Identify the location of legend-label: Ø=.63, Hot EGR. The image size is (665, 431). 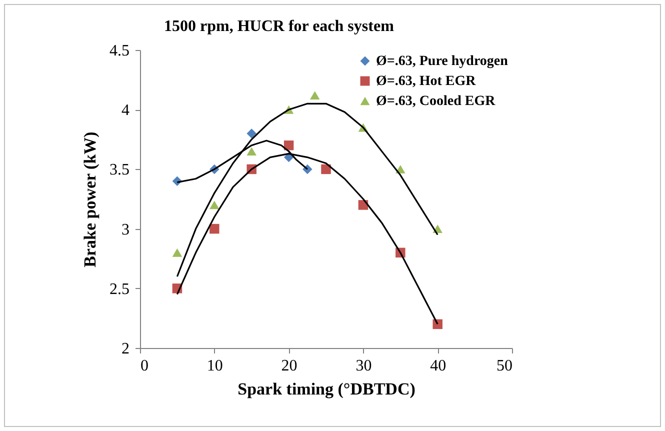
(426, 81).